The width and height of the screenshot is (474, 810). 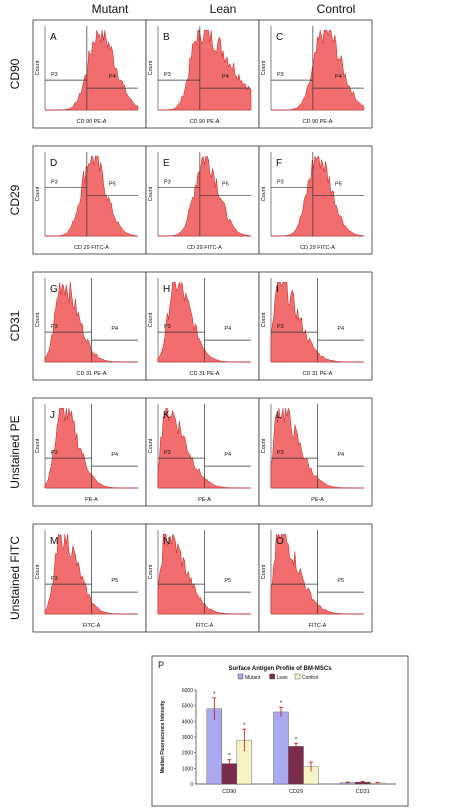 What do you see at coordinates (315, 452) in the screenshot?
I see `histogram-panel-l: L P3 P4 Count PE-A` at bounding box center [315, 452].